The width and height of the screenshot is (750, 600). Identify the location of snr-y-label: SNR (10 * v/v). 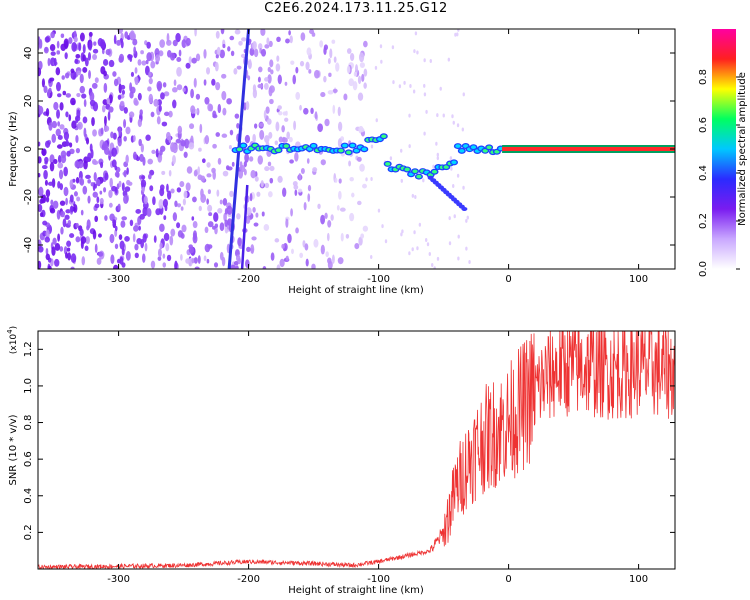
(13, 449).